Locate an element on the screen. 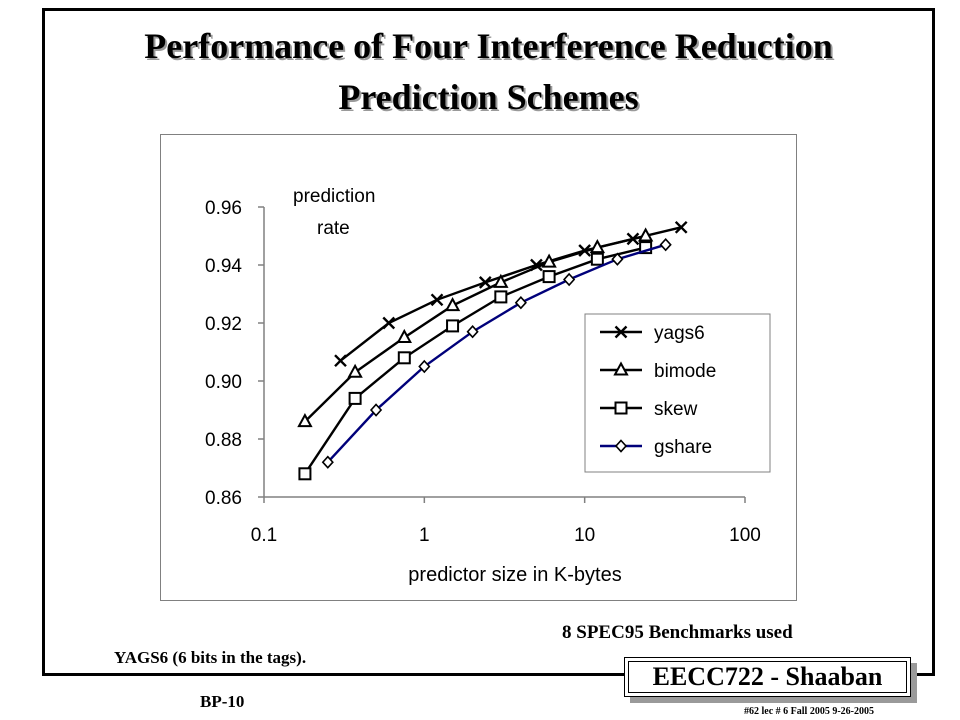 Image resolution: width=960 pixels, height=720 pixels. series-line-skew is located at coordinates (474, 360).